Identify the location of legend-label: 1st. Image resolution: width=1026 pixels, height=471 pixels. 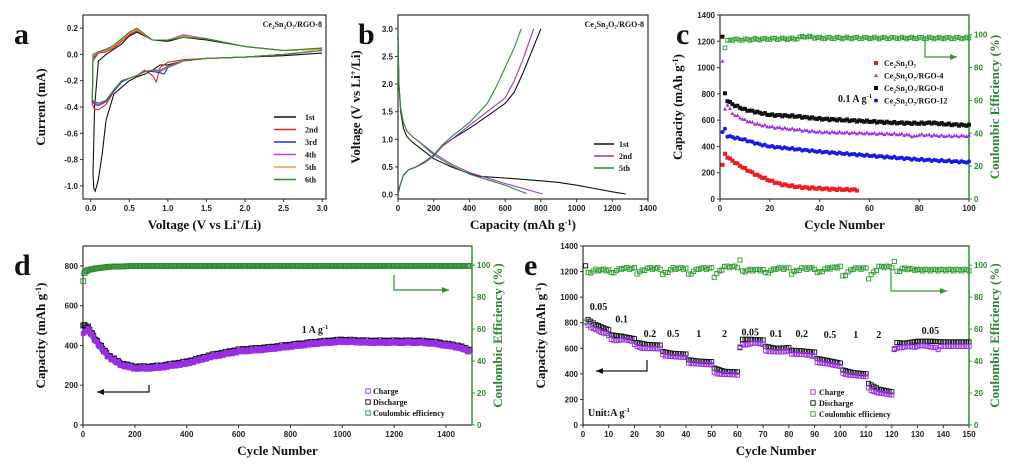
(310, 117).